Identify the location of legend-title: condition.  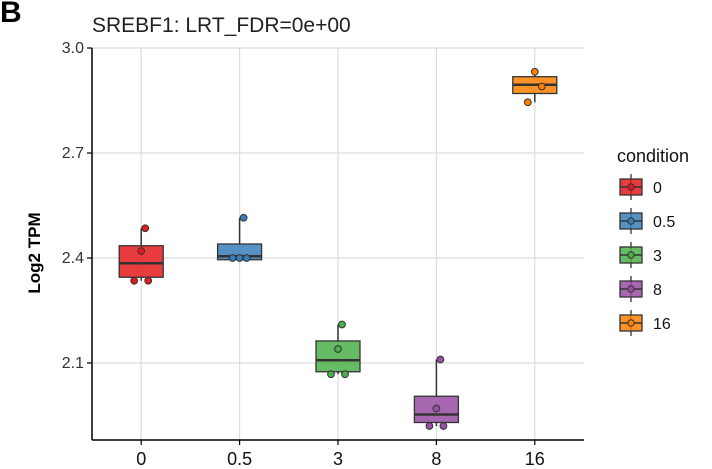
(653, 156).